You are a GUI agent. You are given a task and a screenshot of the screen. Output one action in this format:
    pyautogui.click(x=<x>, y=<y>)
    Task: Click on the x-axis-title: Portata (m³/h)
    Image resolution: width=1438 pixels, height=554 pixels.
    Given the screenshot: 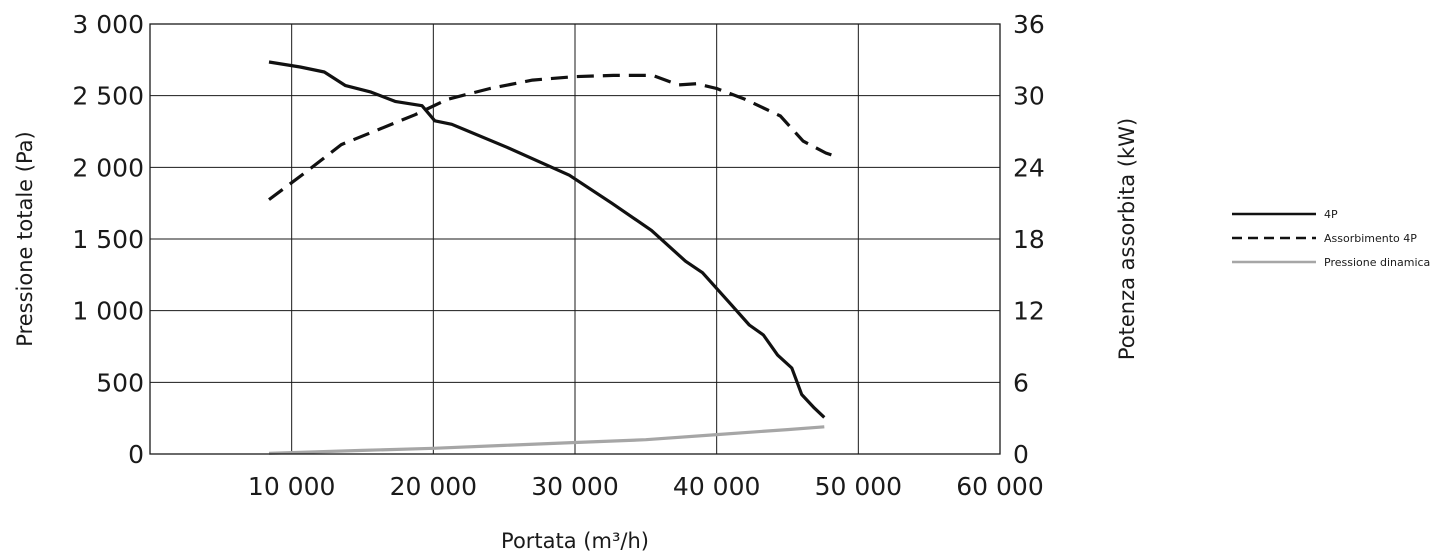 What is the action you would take?
    pyautogui.click(x=575, y=541)
    